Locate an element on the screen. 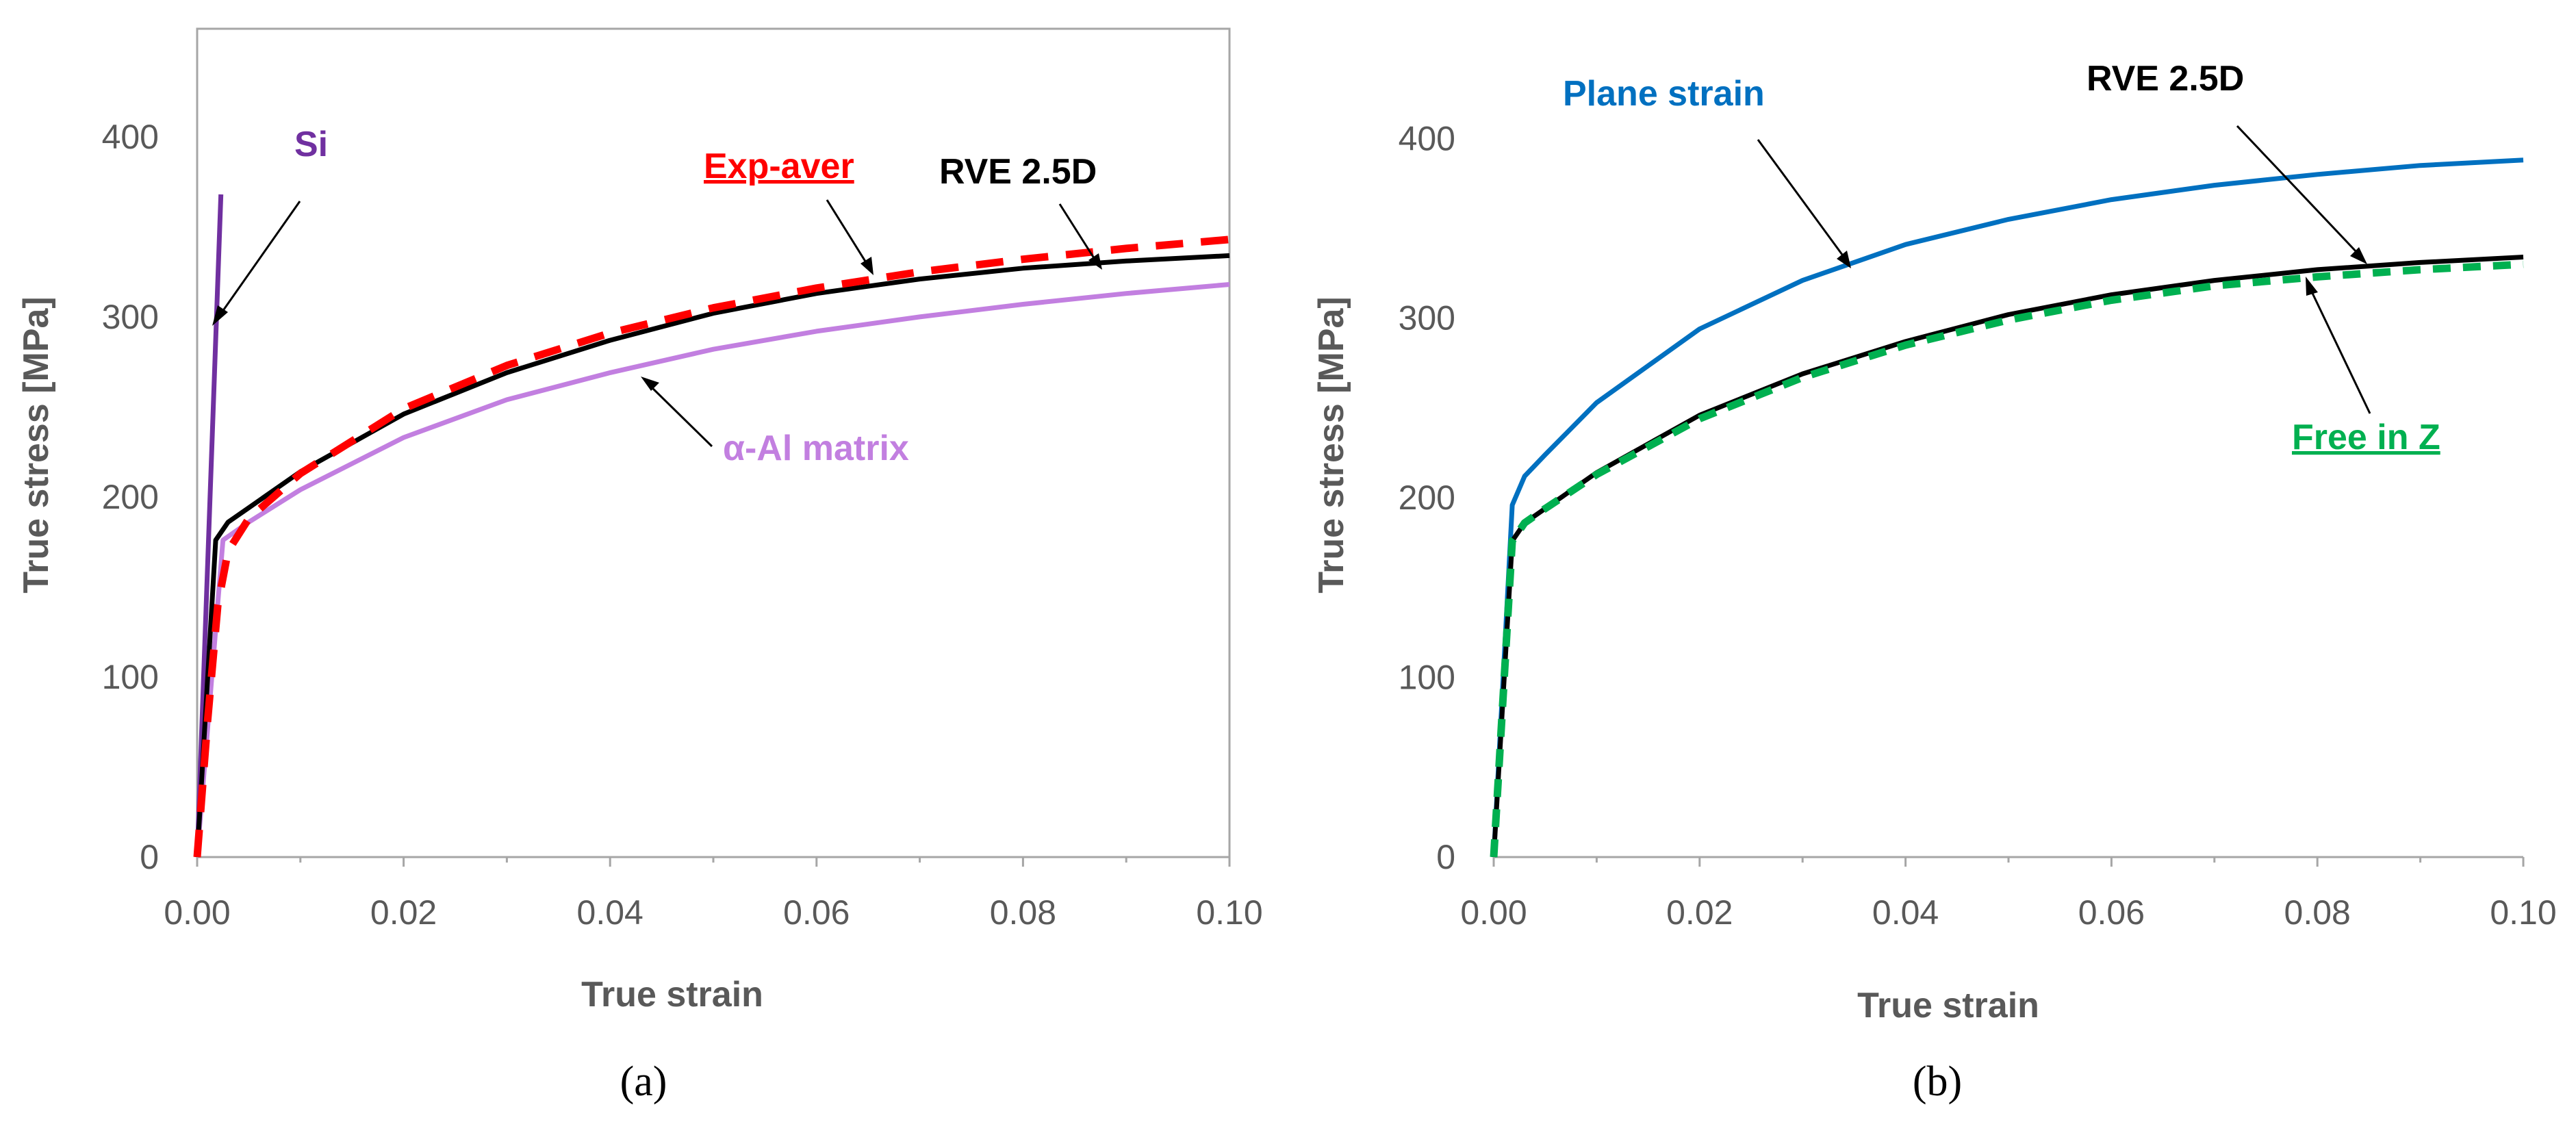 The width and height of the screenshot is (2576, 1122). panel-a-y-tick-label: 100 is located at coordinates (130, 677).